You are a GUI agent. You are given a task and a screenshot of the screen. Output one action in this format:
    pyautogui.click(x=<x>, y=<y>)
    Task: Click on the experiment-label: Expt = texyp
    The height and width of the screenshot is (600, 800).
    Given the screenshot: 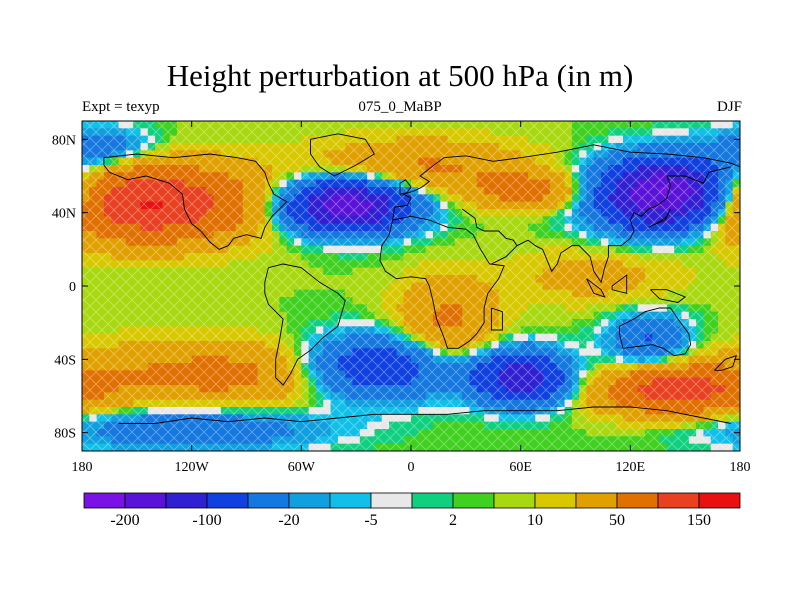 What is the action you would take?
    pyautogui.click(x=121, y=107)
    